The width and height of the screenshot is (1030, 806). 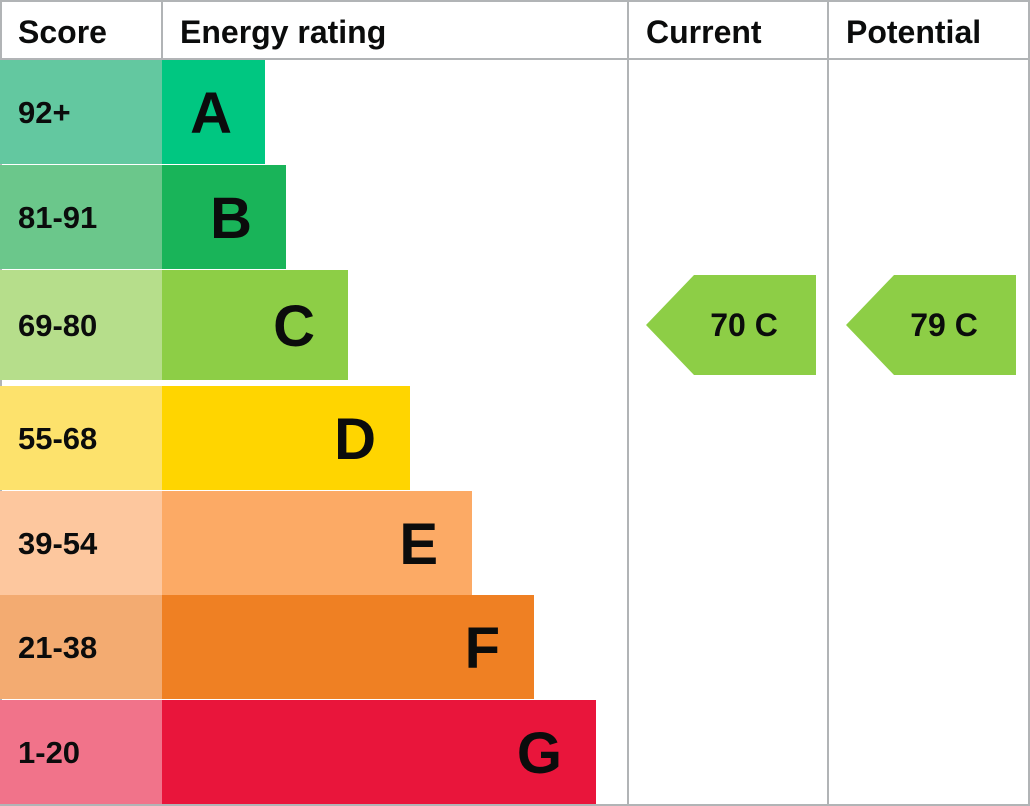 I want to click on header-energy-rating: Energy rating, so click(x=283, y=32).